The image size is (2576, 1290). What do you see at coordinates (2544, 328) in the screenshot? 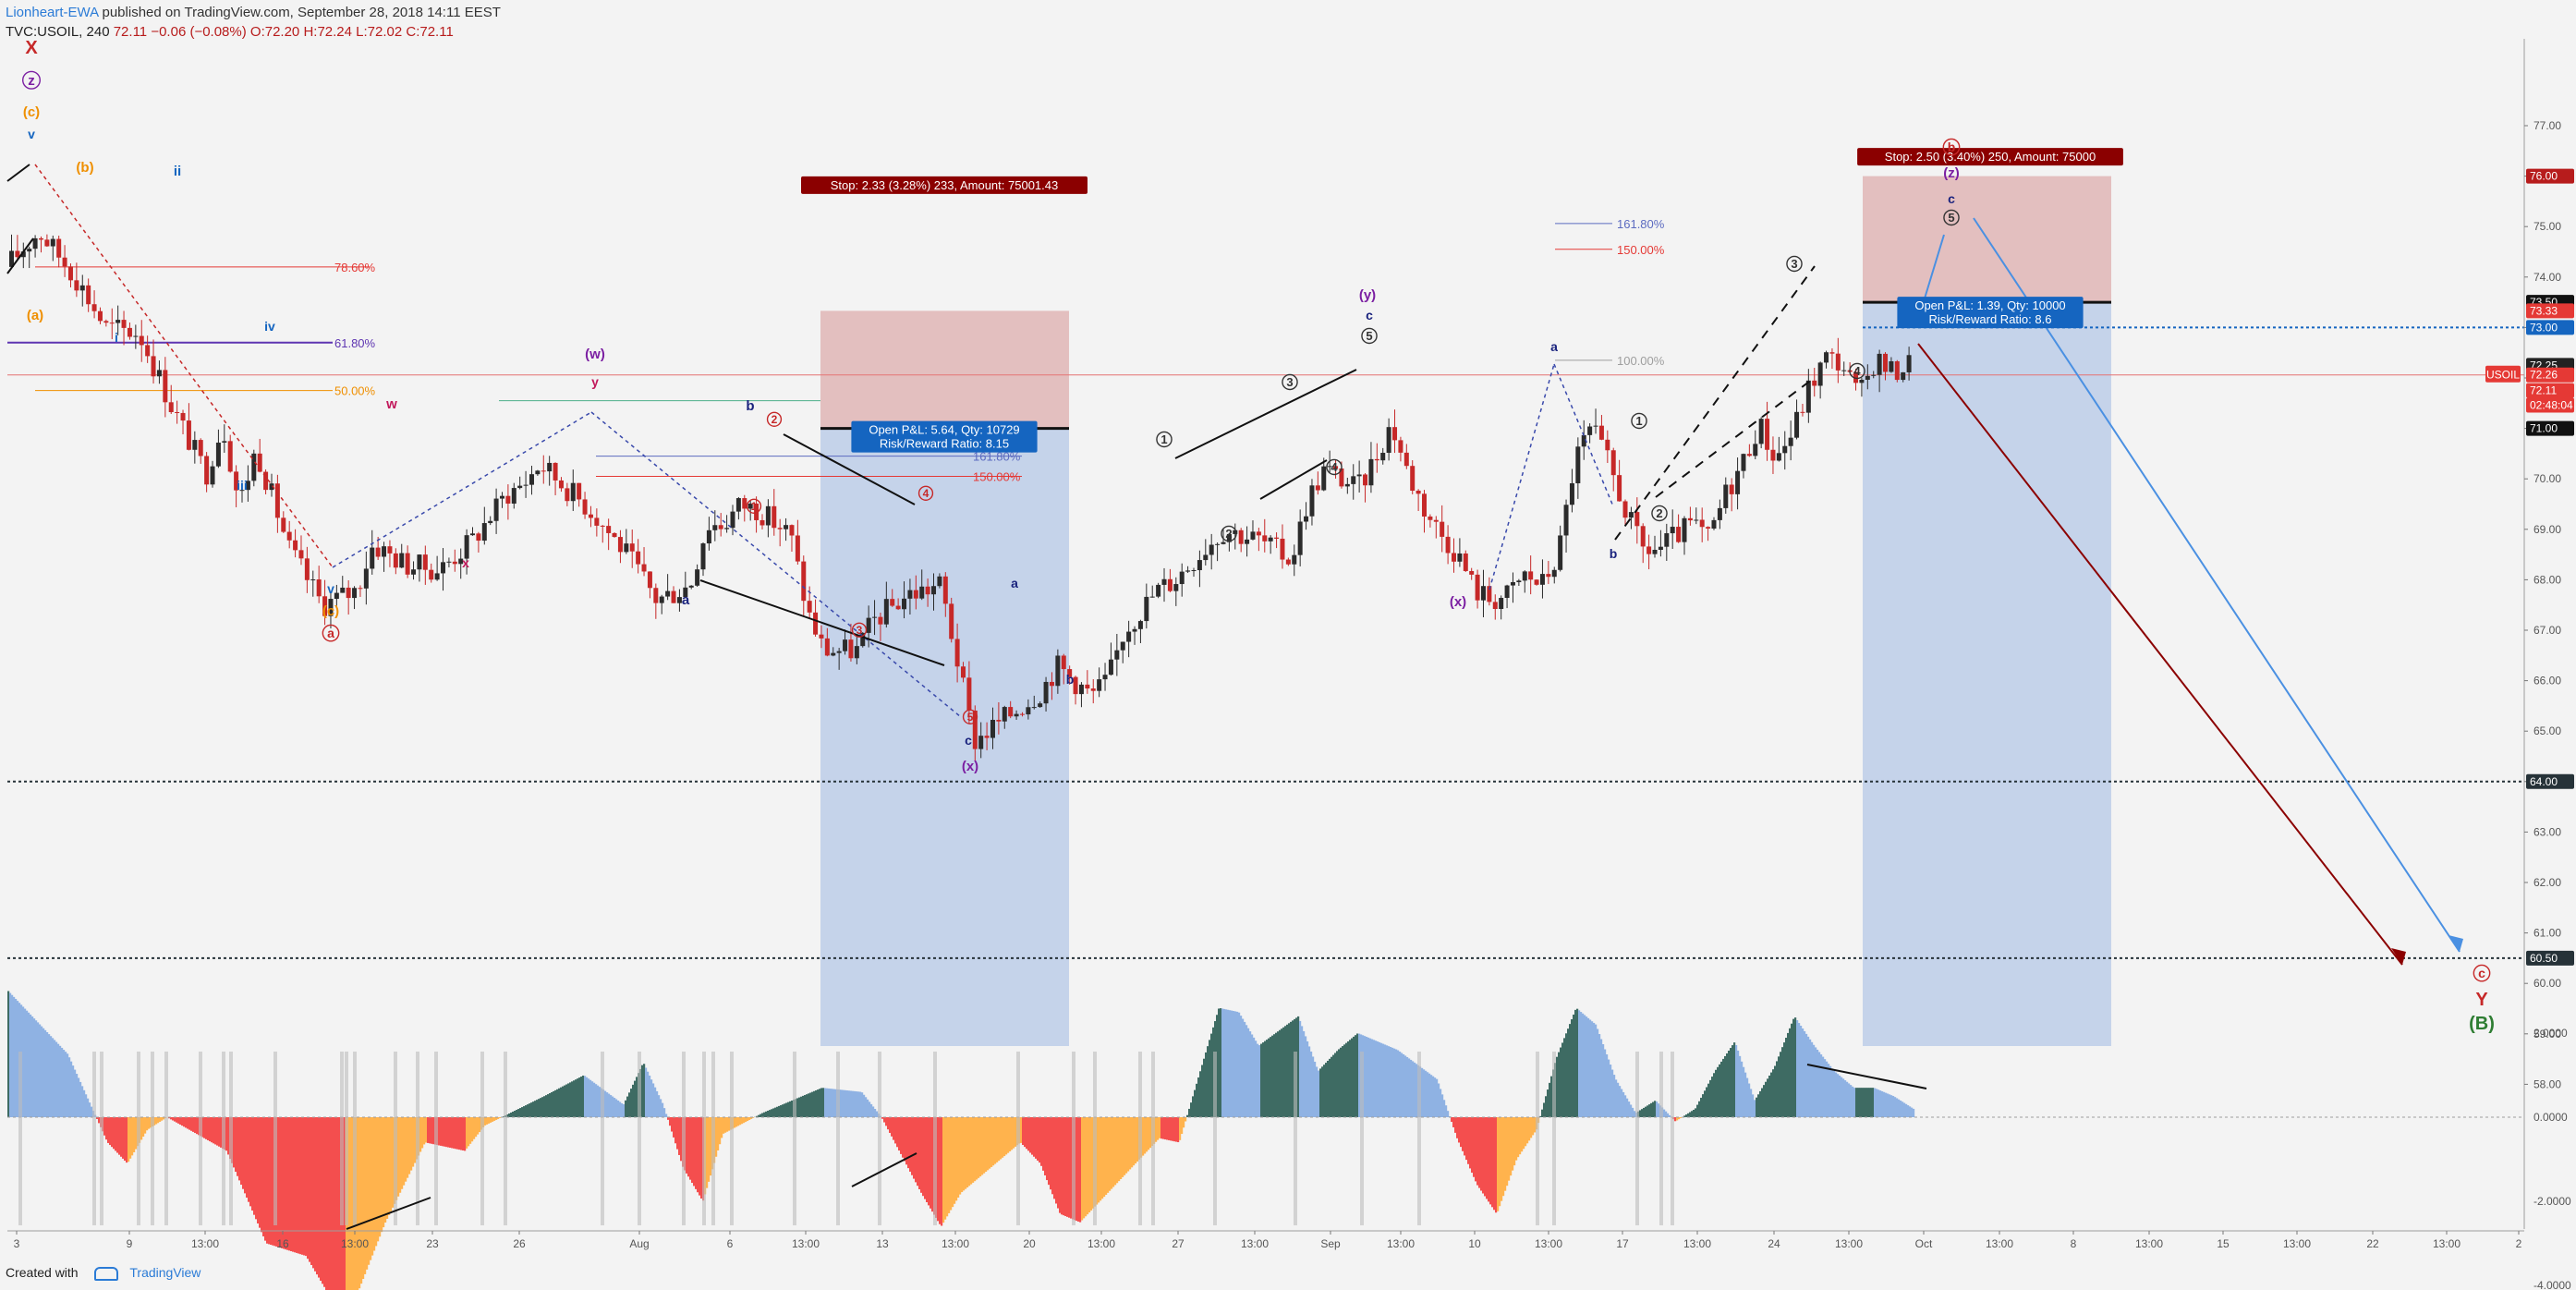
I see `price-tag: 73.00` at bounding box center [2544, 328].